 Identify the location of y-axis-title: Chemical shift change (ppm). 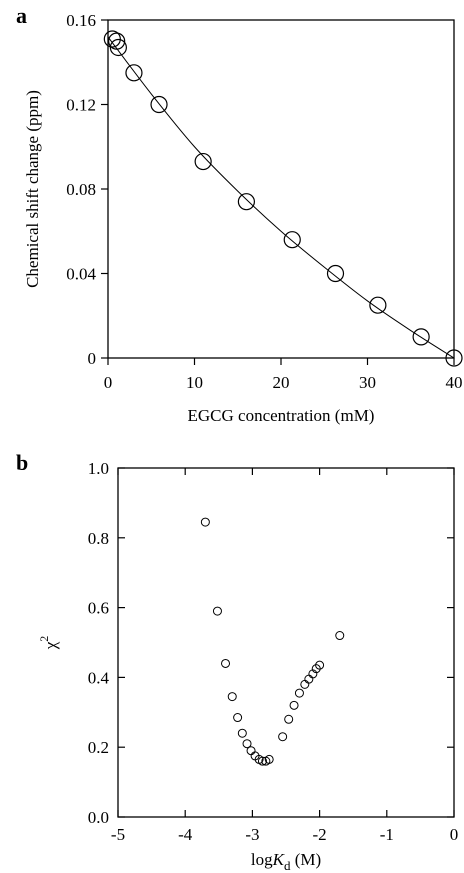
(32, 189).